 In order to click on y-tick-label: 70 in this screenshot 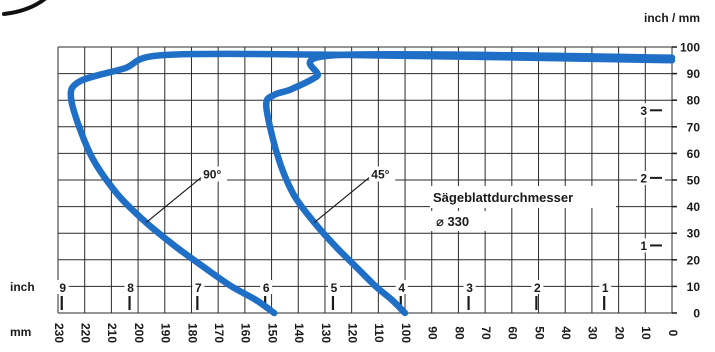, I will do `click(694, 127)`.